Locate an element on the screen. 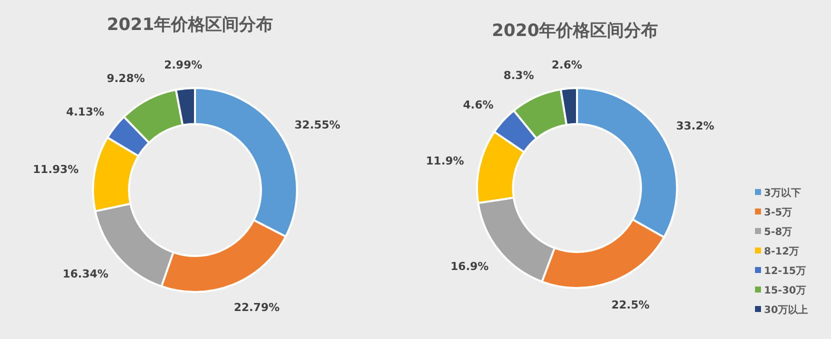 Image resolution: width=831 pixels, height=339 pixels. data-label: 11.9% is located at coordinates (445, 161).